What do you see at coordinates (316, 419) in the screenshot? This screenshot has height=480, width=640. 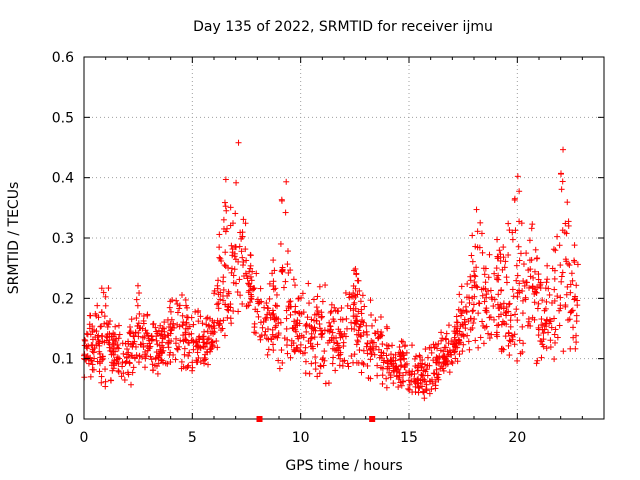 I see `axis-markers` at bounding box center [316, 419].